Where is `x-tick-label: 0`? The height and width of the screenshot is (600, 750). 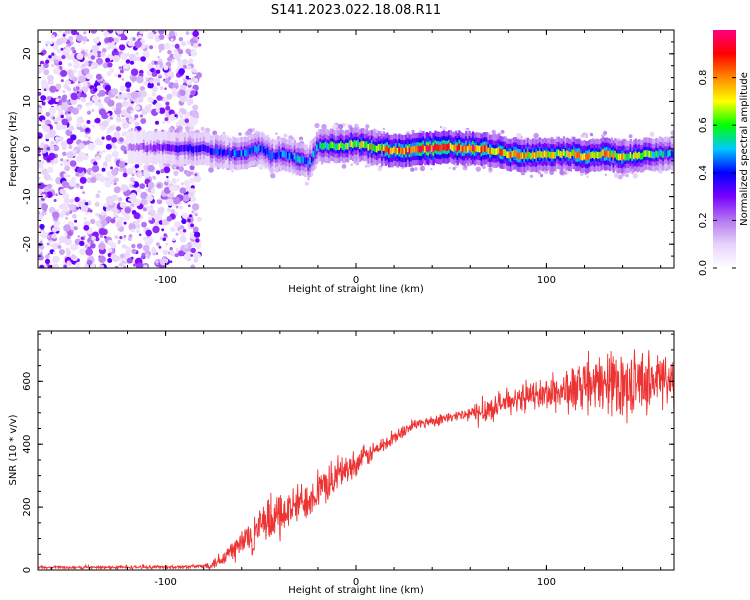
x-tick-label: 0 is located at coordinates (356, 280).